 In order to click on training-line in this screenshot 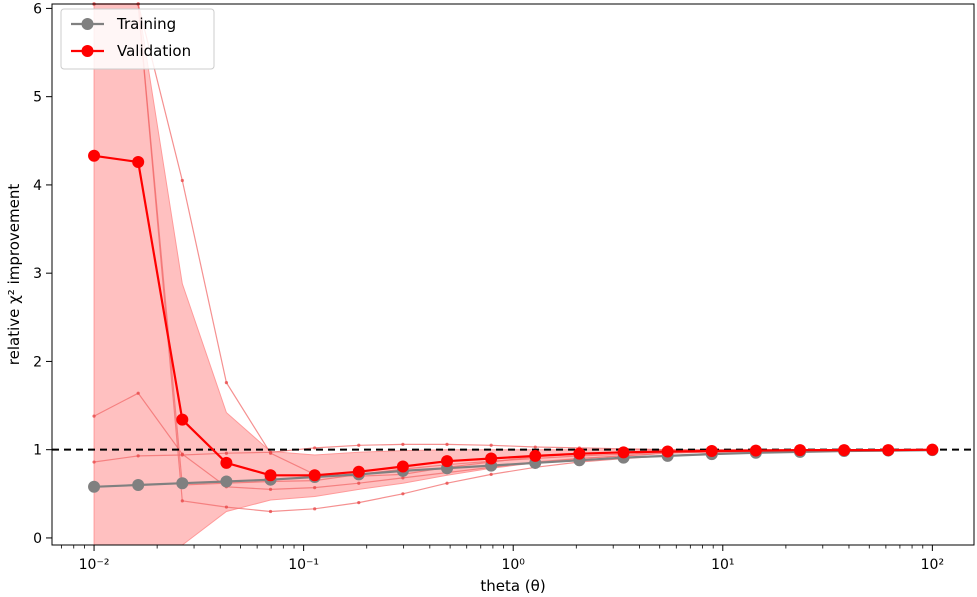, I will do `click(513, 468)`.